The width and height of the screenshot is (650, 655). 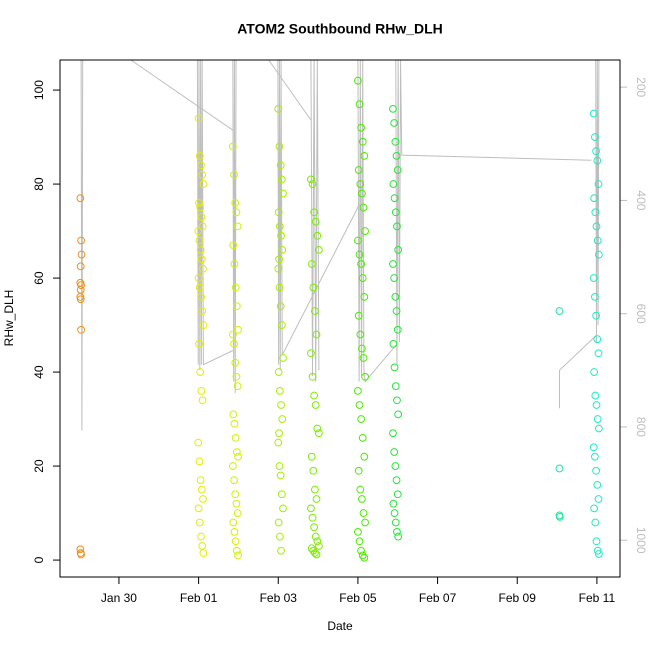 What do you see at coordinates (9, 318) in the screenshot?
I see `y-axis-label: RHw_DLH` at bounding box center [9, 318].